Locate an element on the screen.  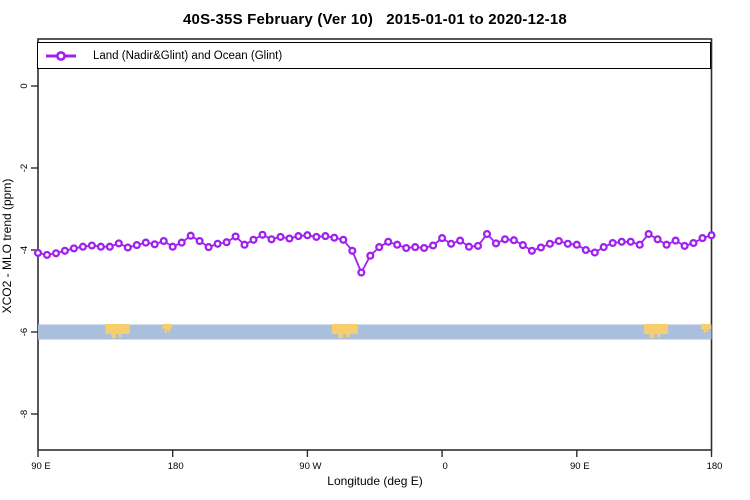
map-band-ocean is located at coordinates (375, 332).